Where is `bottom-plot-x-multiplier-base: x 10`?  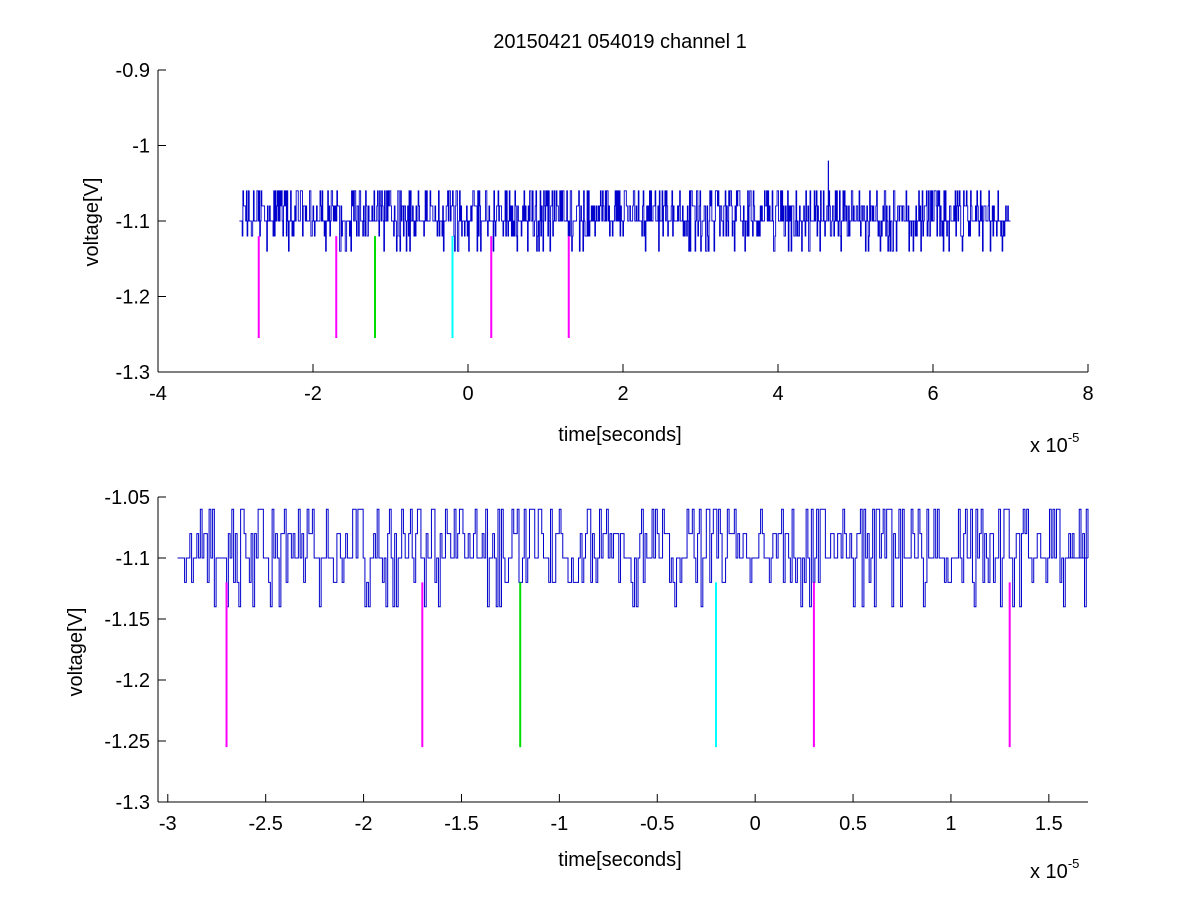 bottom-plot-x-multiplier-base: x 10 is located at coordinates (1049, 872).